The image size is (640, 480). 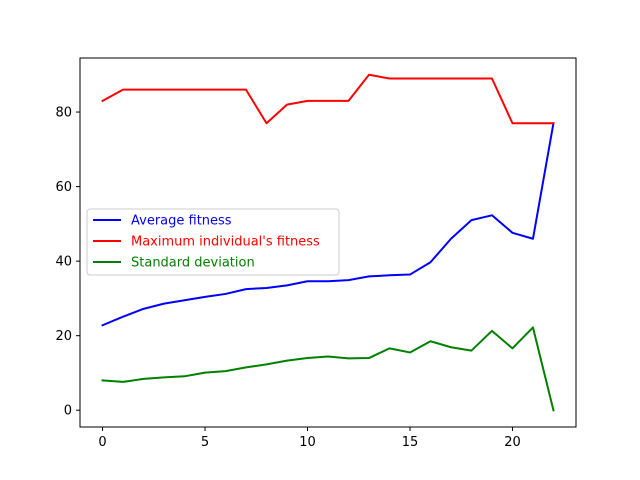 I want to click on legend-box, so click(x=213, y=242).